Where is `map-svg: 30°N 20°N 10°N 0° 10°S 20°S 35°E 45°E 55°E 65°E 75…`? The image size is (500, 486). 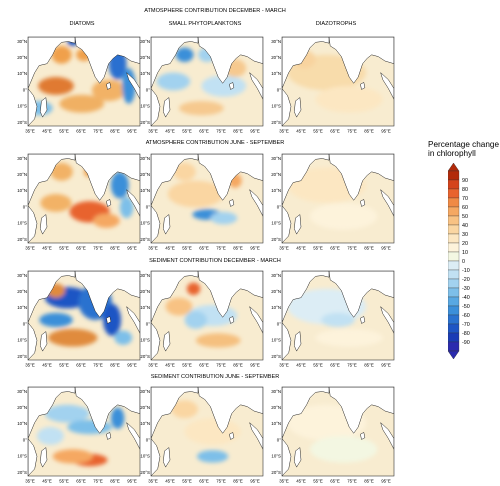
map-svg: 30°N 20°N 10°N 0° 10°S 20°S 35°E 45°E 55°E 65°E 75… is located at coordinates (333, 435).